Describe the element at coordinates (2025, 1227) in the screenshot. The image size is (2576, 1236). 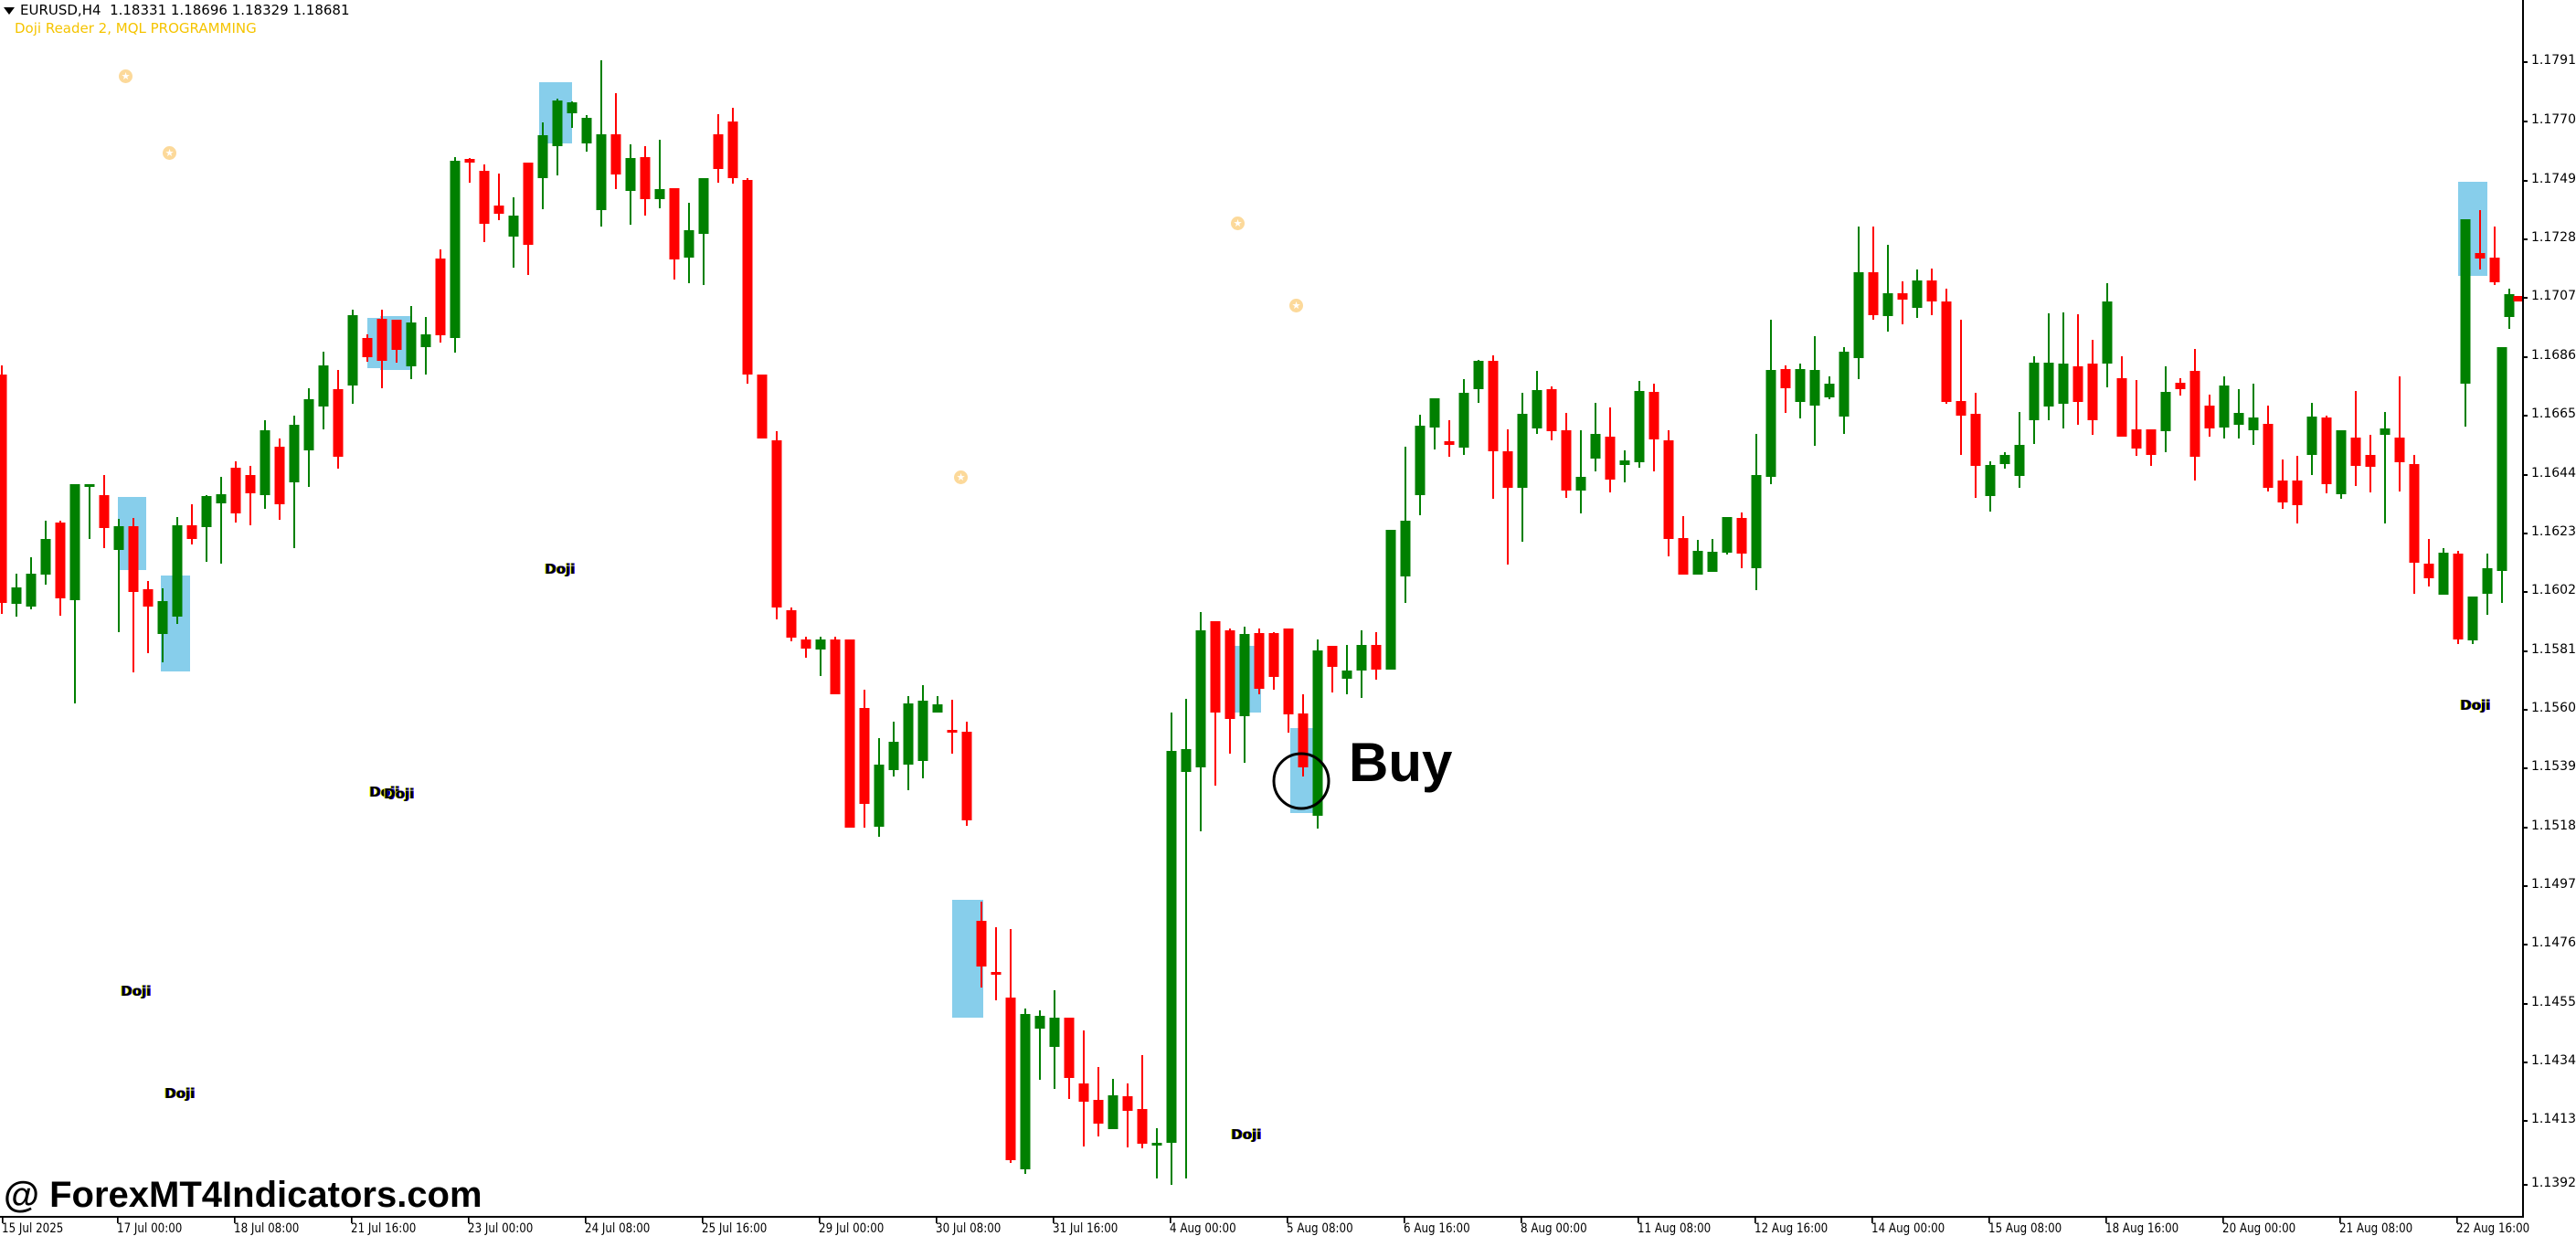
I see `time-tick: 15 Aug 08:00` at that location.